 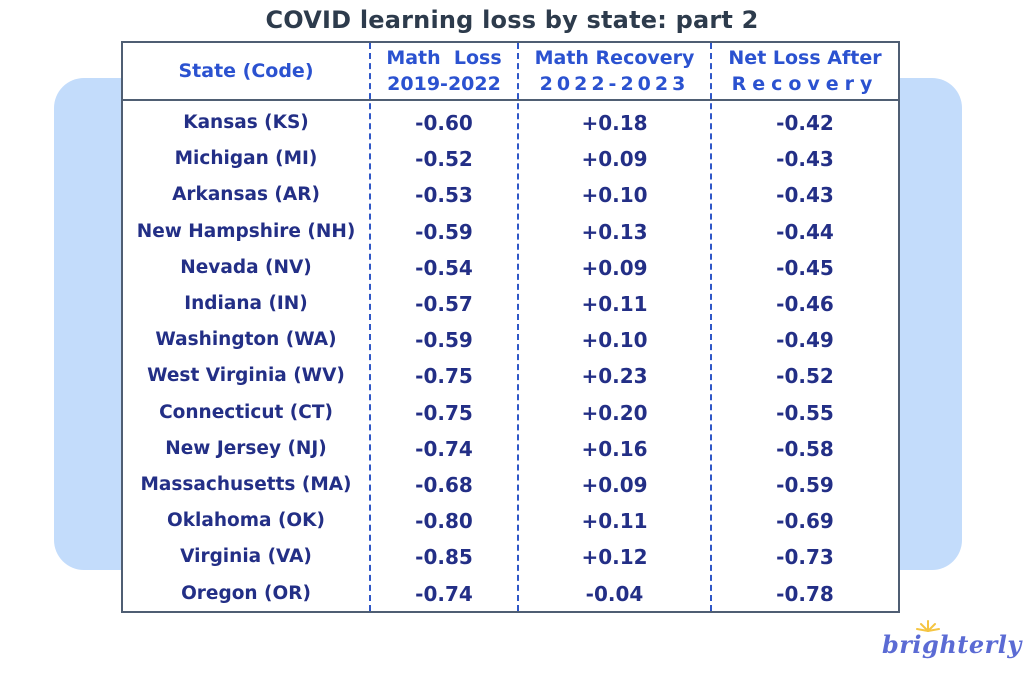 I want to click on header-net-recovery: Recovery, so click(x=805, y=84).